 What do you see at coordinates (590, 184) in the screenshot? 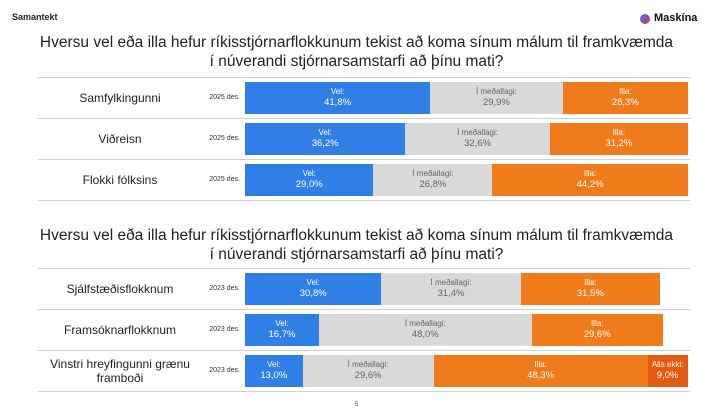
I see `value-label: 44,2%` at bounding box center [590, 184].